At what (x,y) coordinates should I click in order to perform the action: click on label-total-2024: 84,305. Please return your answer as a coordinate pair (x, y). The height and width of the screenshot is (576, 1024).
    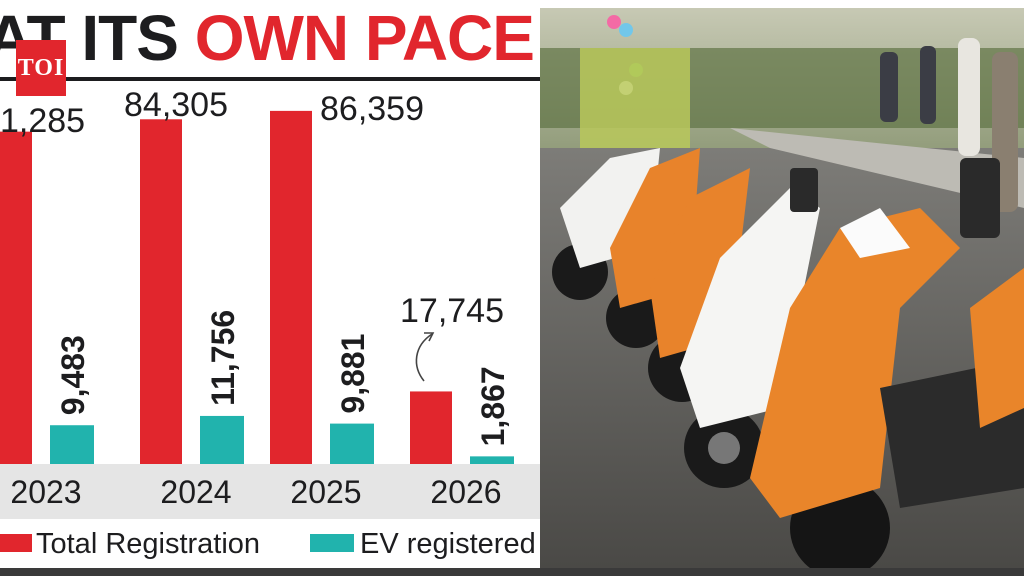
    Looking at the image, I should click on (176, 105).